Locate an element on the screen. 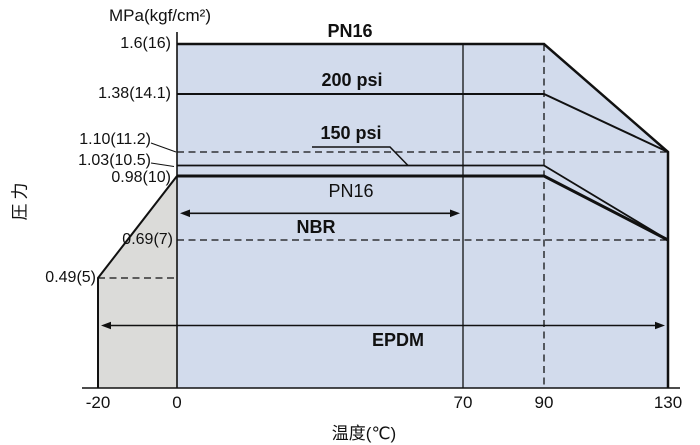 Image resolution: width=700 pixels, height=445 pixels. leader-1.03 is located at coordinates (162, 165).